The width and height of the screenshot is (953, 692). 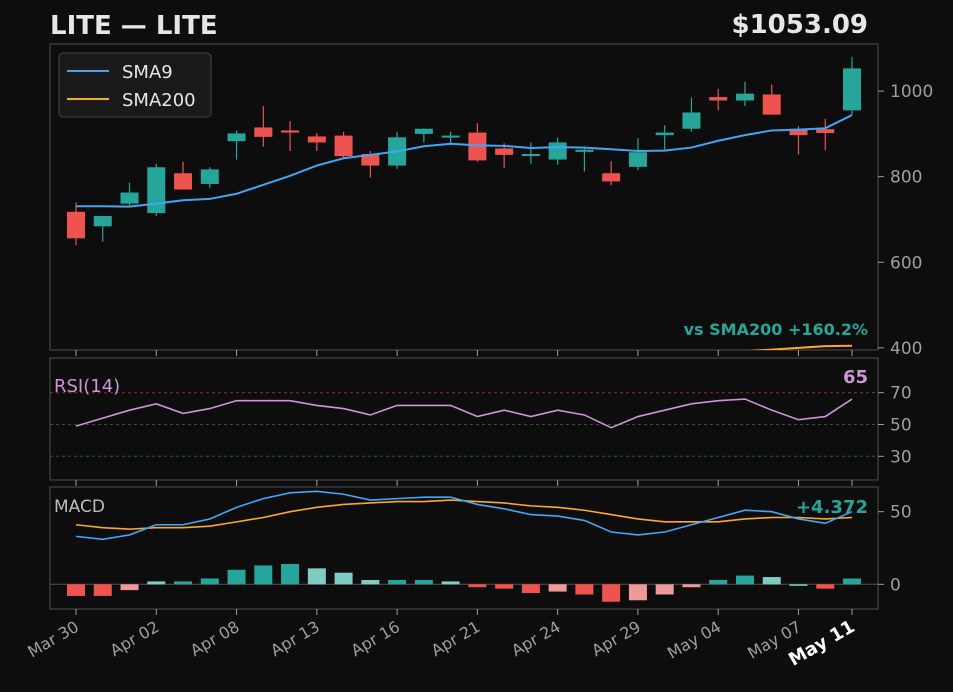 What do you see at coordinates (147, 72) in the screenshot?
I see `legend-sma9-label: SMA9` at bounding box center [147, 72].